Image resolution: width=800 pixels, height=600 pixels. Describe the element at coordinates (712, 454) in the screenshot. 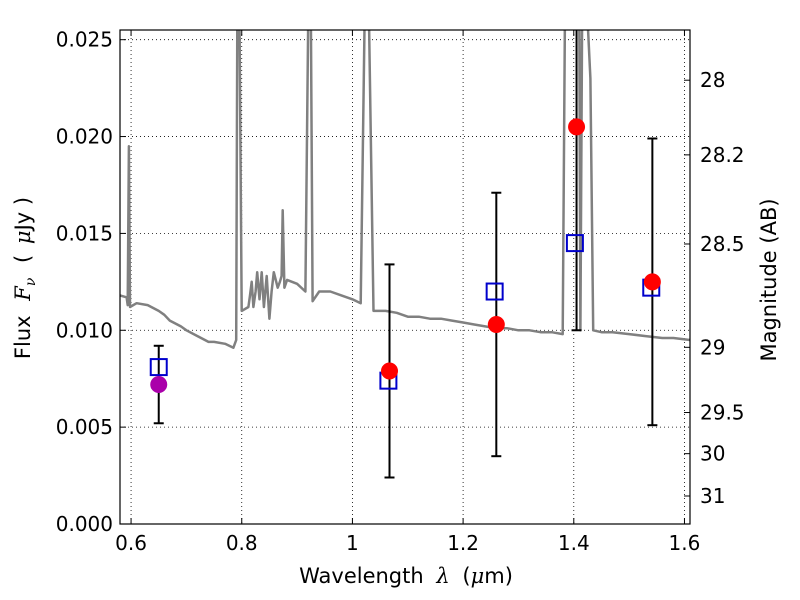

I see `magnitude-tick-label: 30` at that location.